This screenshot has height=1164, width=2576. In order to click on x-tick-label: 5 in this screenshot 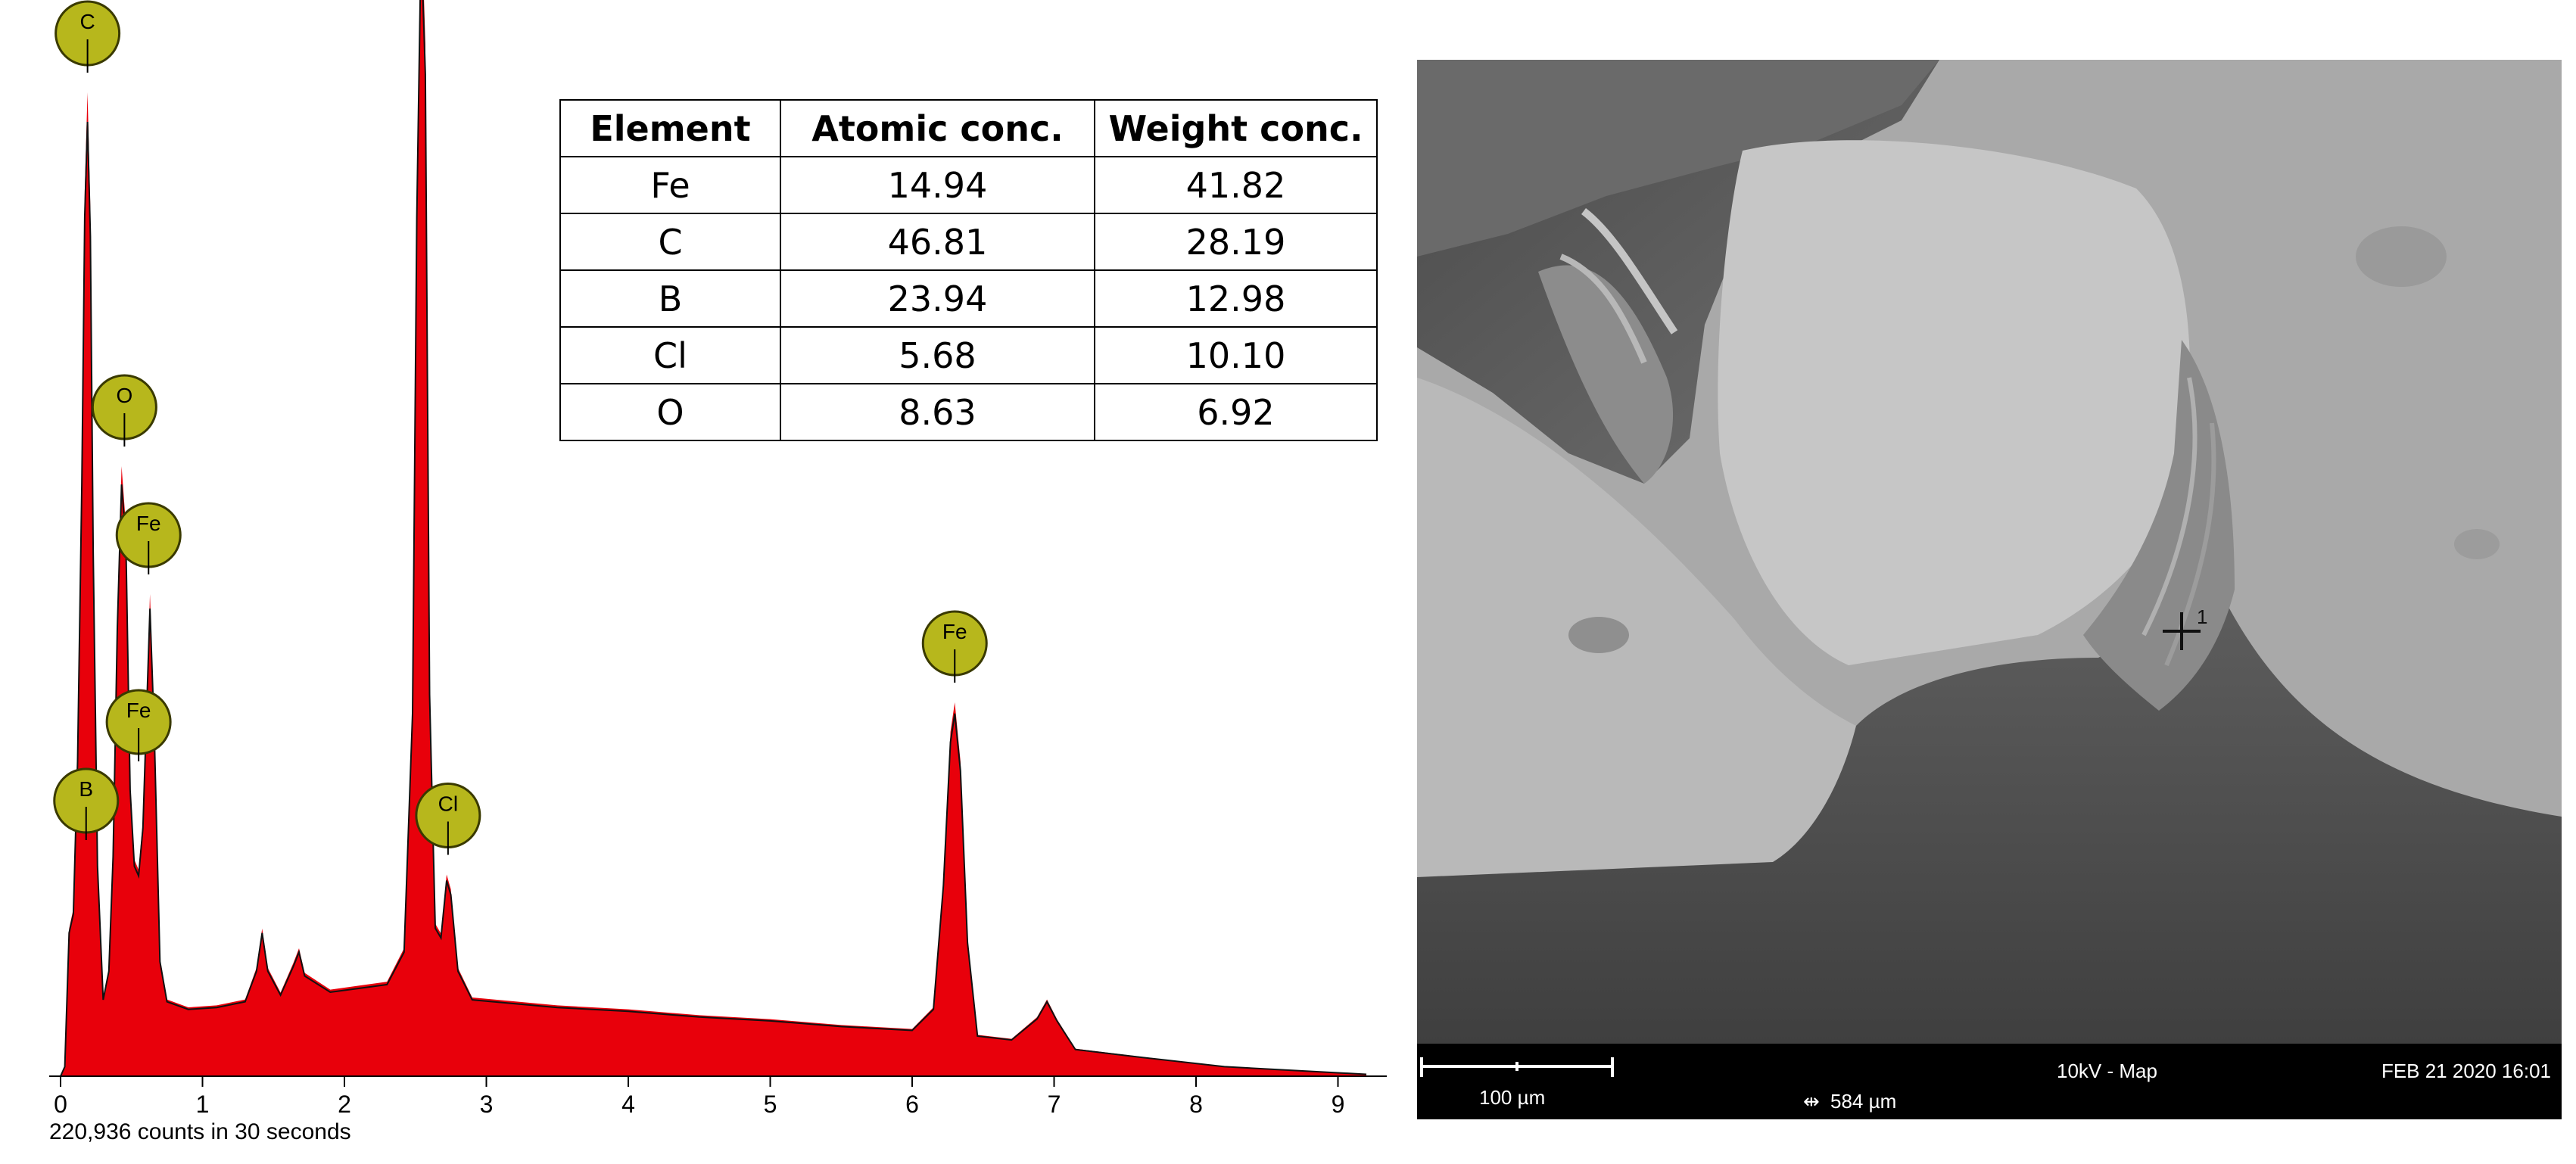, I will do `click(770, 1104)`.